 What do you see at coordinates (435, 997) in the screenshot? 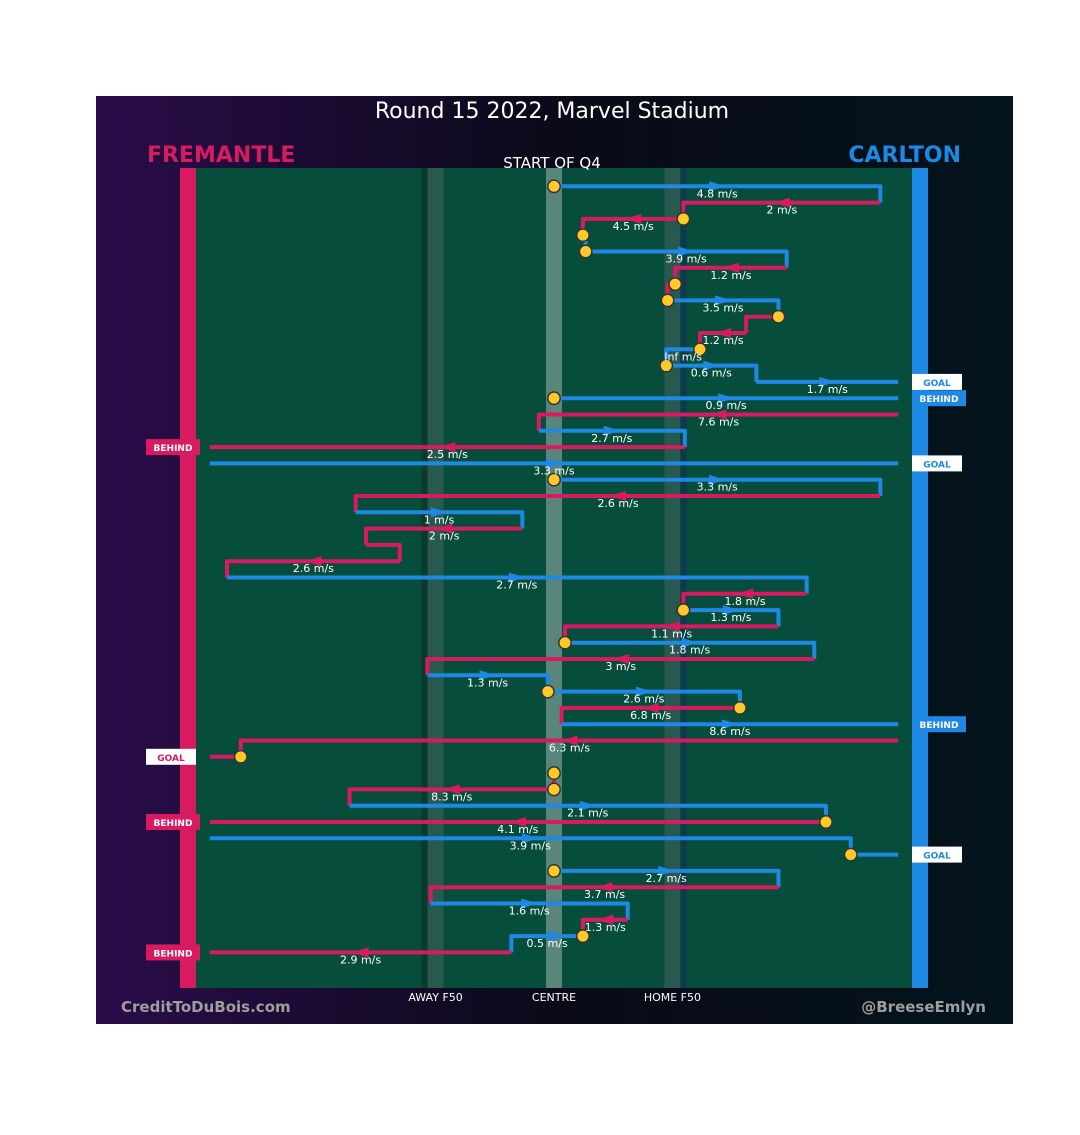
I see `x-tick-label: AWAY F50` at bounding box center [435, 997].